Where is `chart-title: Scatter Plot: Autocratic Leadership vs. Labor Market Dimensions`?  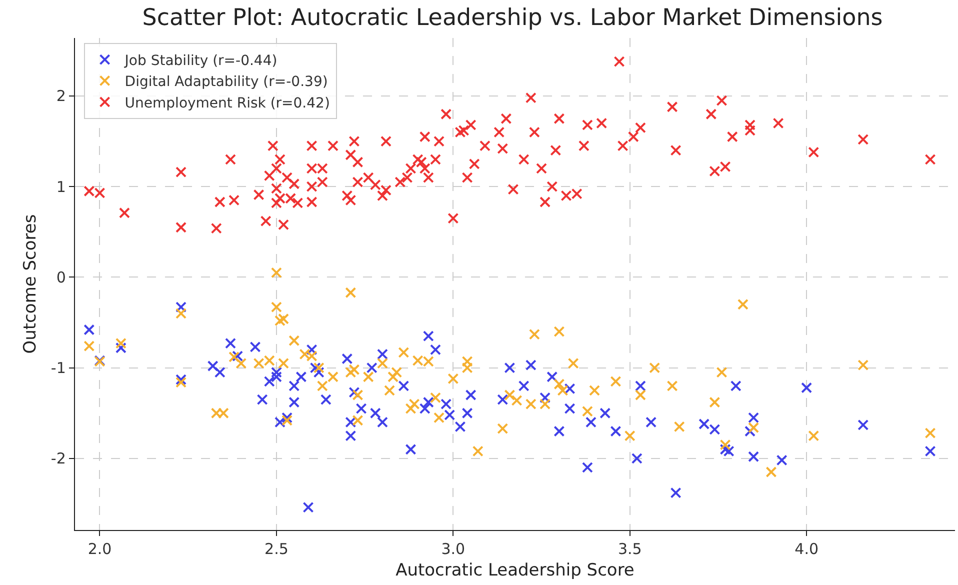 chart-title: Scatter Plot: Autocratic Leadership vs. Labor Market Dimensions is located at coordinates (512, 17).